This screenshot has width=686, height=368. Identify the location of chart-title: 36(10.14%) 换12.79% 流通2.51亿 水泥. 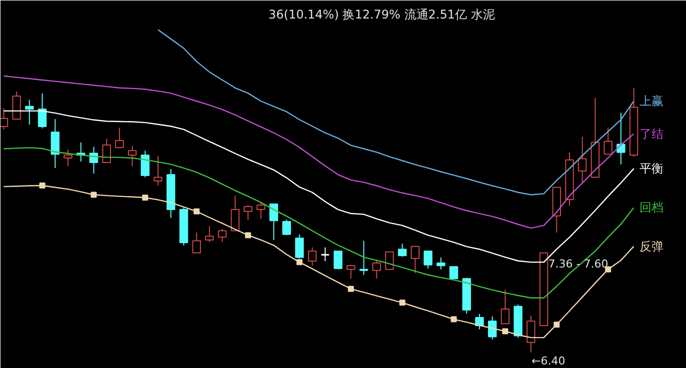
(381, 15).